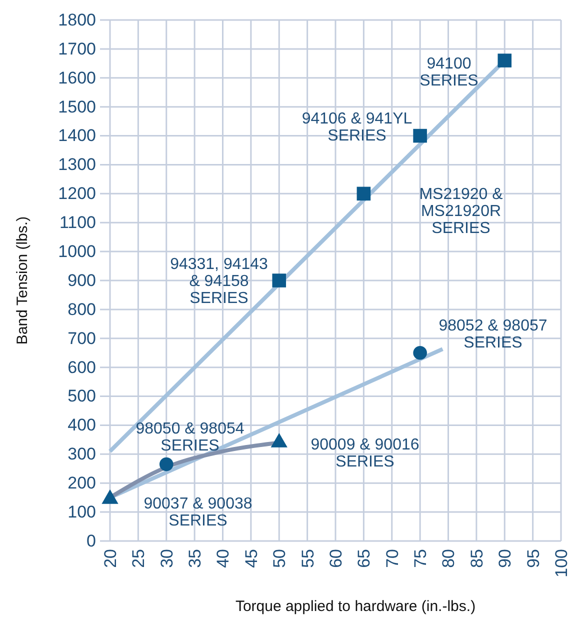 The image size is (575, 621). What do you see at coordinates (82, 425) in the screenshot?
I see `y-tick-label: 400` at bounding box center [82, 425].